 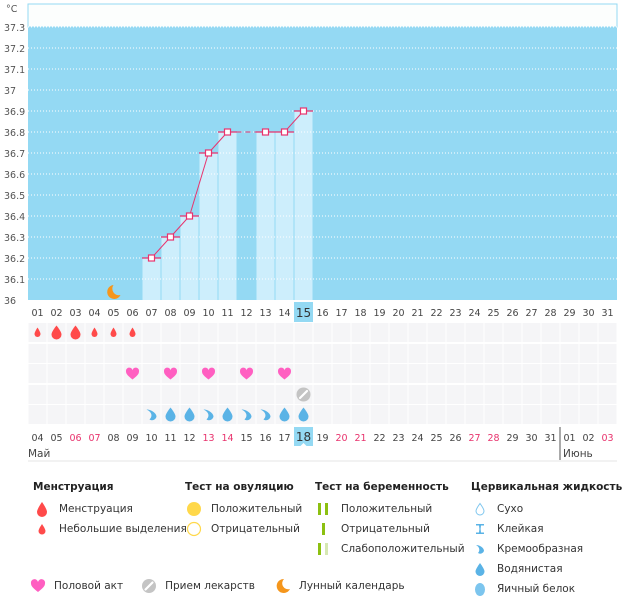 I want to click on heart-icon, so click(x=208, y=373).